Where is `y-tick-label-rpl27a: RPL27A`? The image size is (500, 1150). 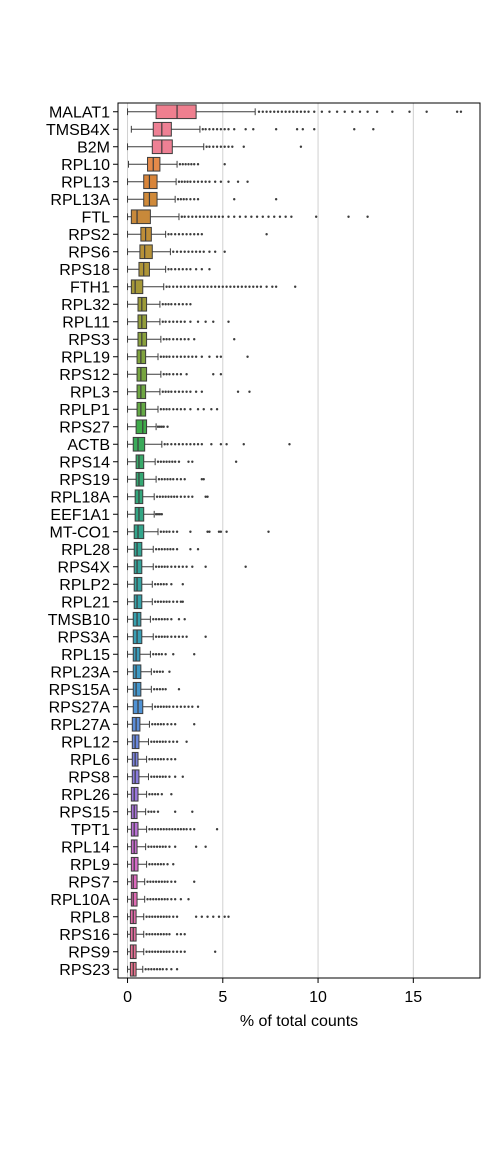
y-tick-label-rpl27a: RPL27A is located at coordinates (80, 725).